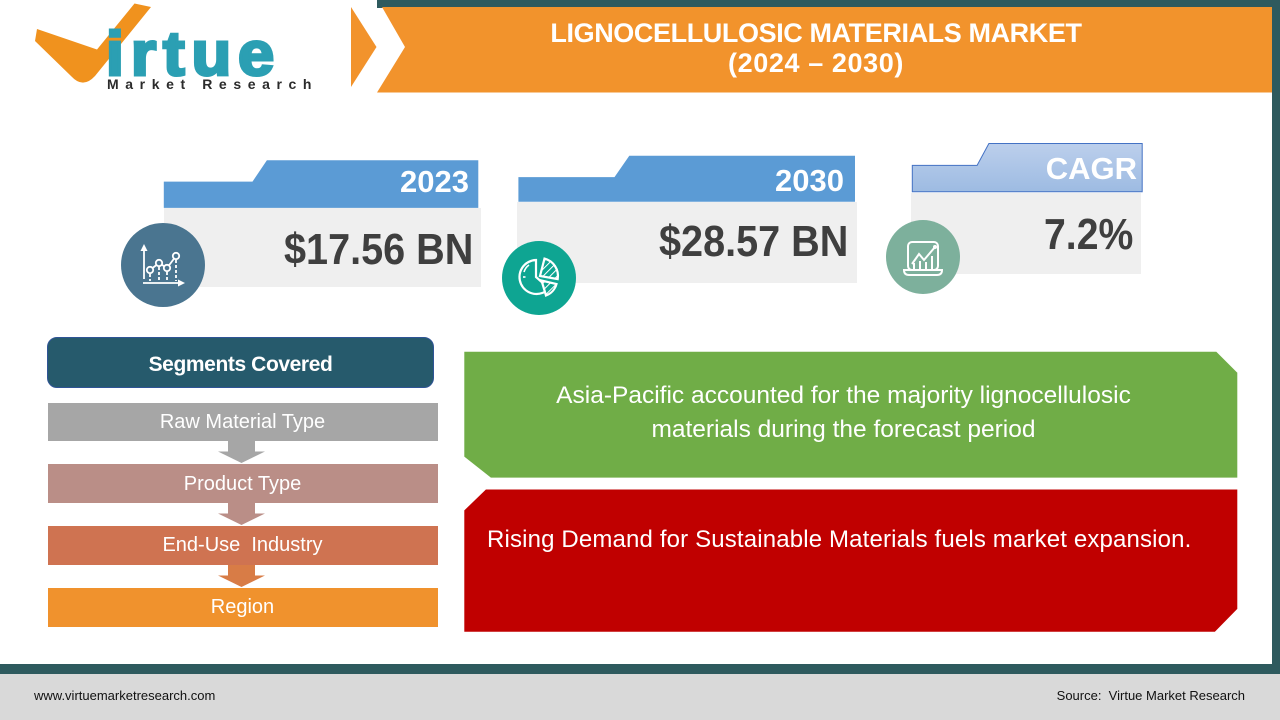 The image size is (1280, 720). What do you see at coordinates (212, 84) in the screenshot?
I see `svg-text: Market Research` at bounding box center [212, 84].